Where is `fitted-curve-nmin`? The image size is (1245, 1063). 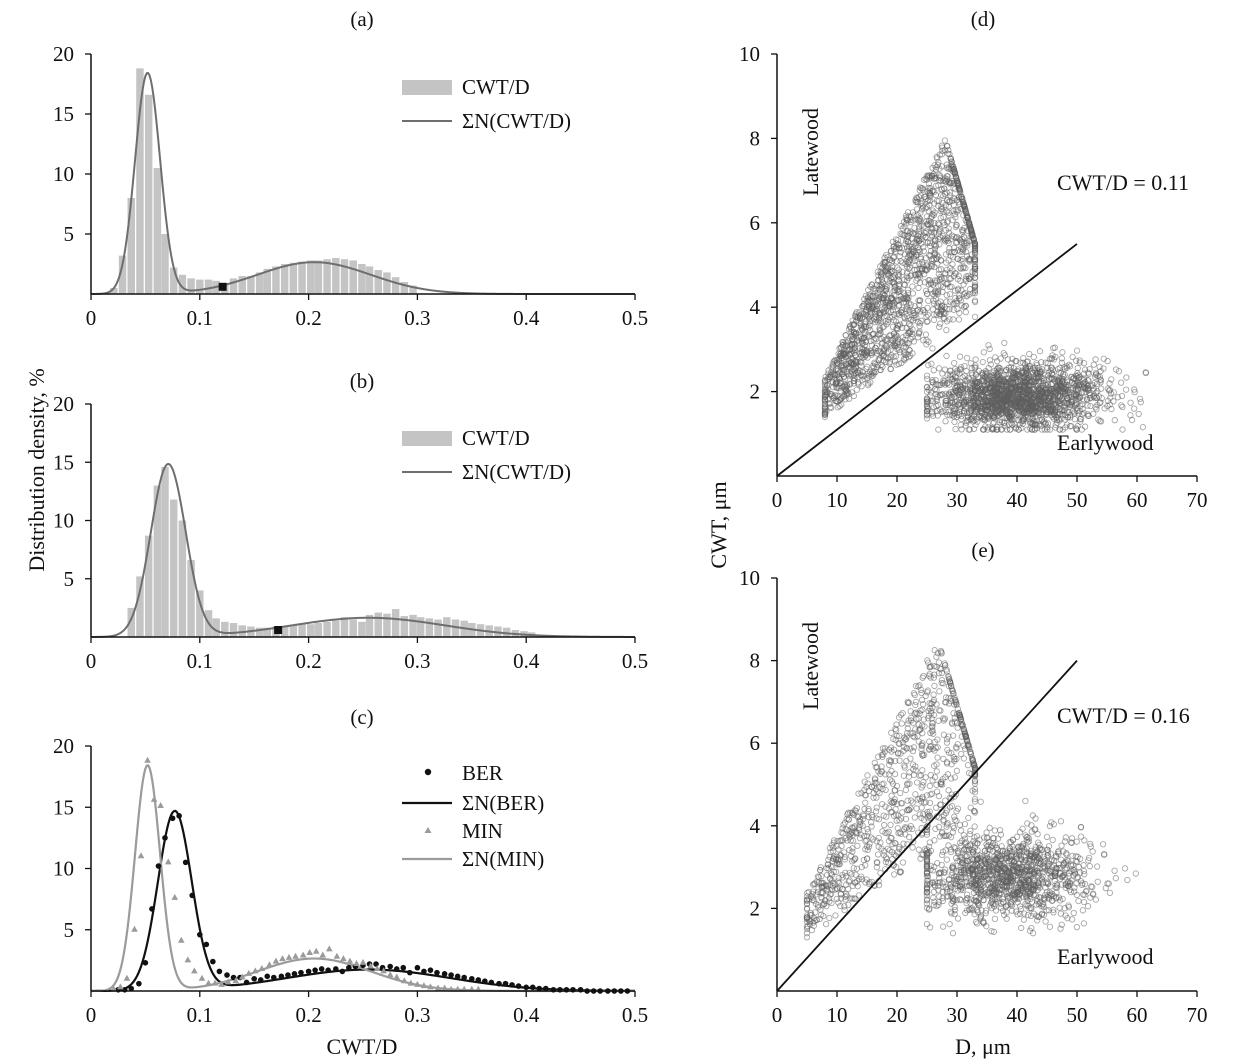
fitted-curve-nmin is located at coordinates (362, 878).